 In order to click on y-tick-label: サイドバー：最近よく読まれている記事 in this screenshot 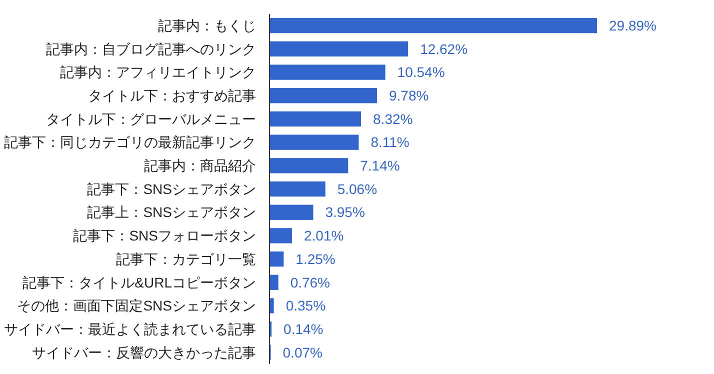, I will do `click(130, 328)`.